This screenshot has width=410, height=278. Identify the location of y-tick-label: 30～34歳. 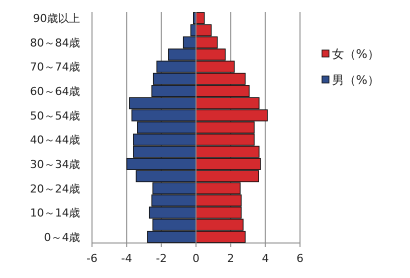
(55, 164).